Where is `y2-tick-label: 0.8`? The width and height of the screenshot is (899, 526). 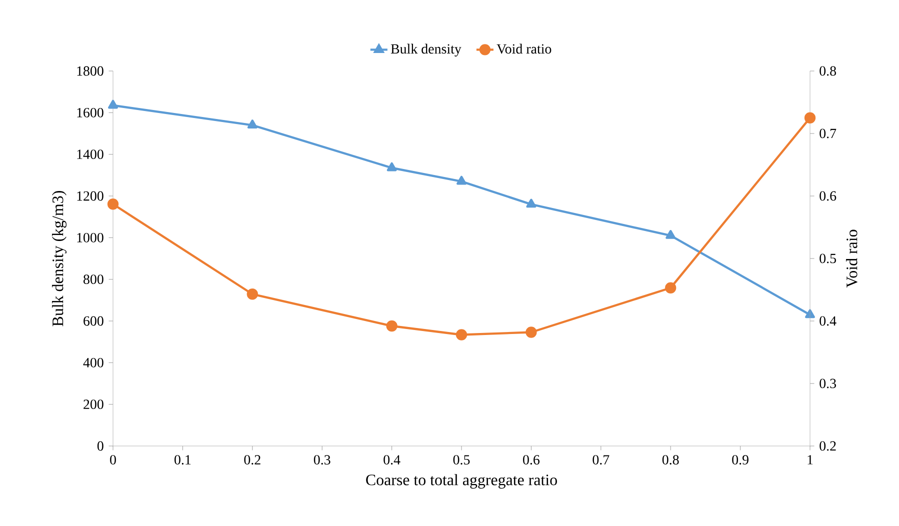 y2-tick-label: 0.8 is located at coordinates (828, 71).